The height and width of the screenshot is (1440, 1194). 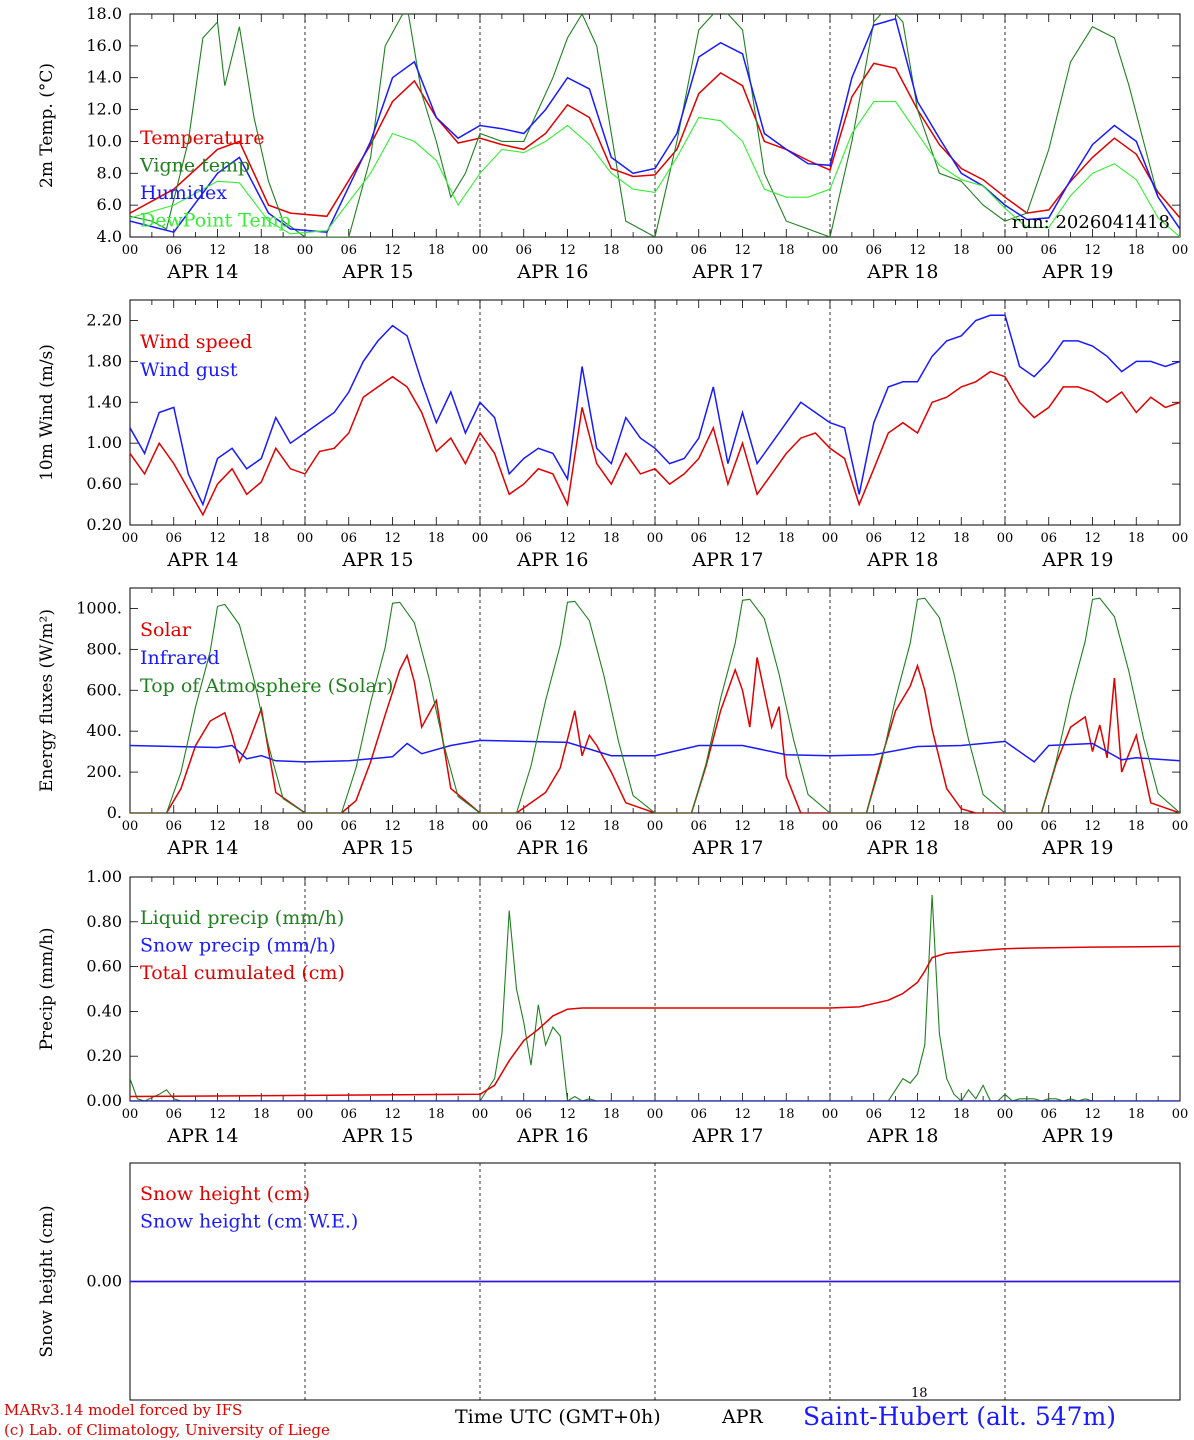 What do you see at coordinates (109, 236) in the screenshot?
I see `y-tick-label: 4.0` at bounding box center [109, 236].